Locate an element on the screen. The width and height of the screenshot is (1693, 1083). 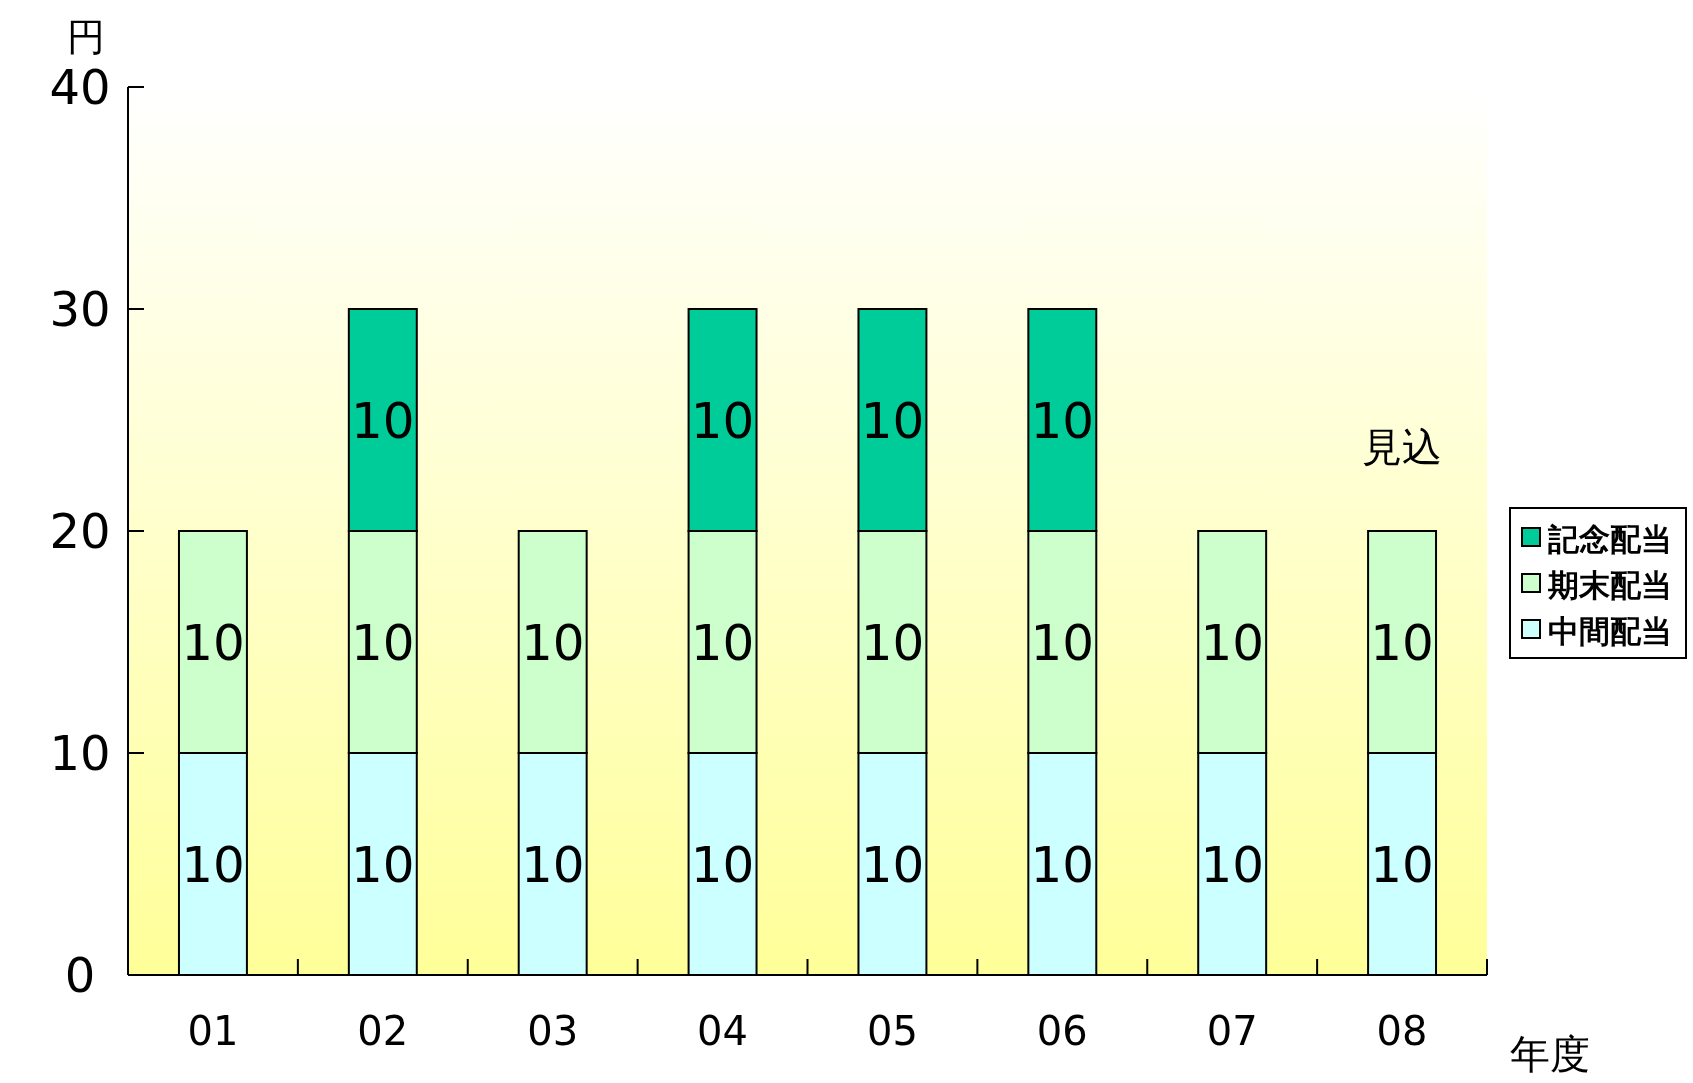
x-axis-title: 年度 is located at coordinates (1550, 1054).